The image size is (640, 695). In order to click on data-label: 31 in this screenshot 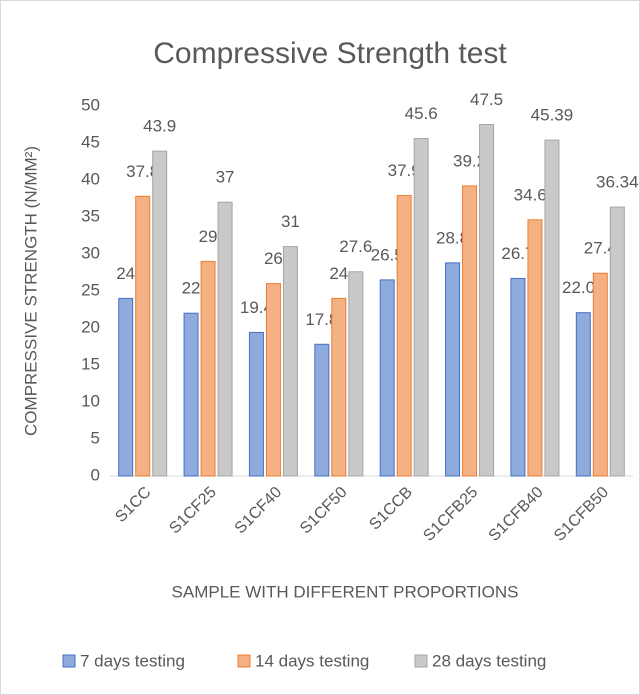, I will do `click(290, 221)`.